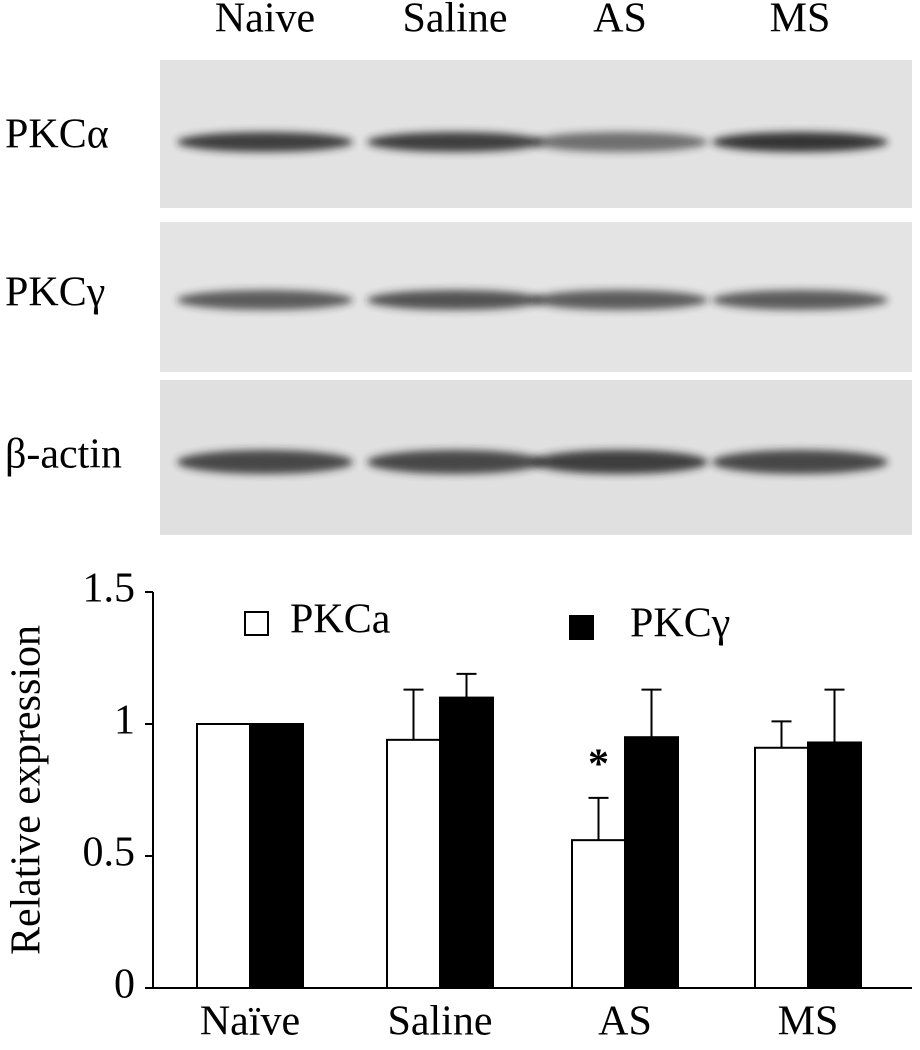 The image size is (920, 1050). What do you see at coordinates (340, 620) in the screenshot?
I see `legend-label: PKCa` at bounding box center [340, 620].